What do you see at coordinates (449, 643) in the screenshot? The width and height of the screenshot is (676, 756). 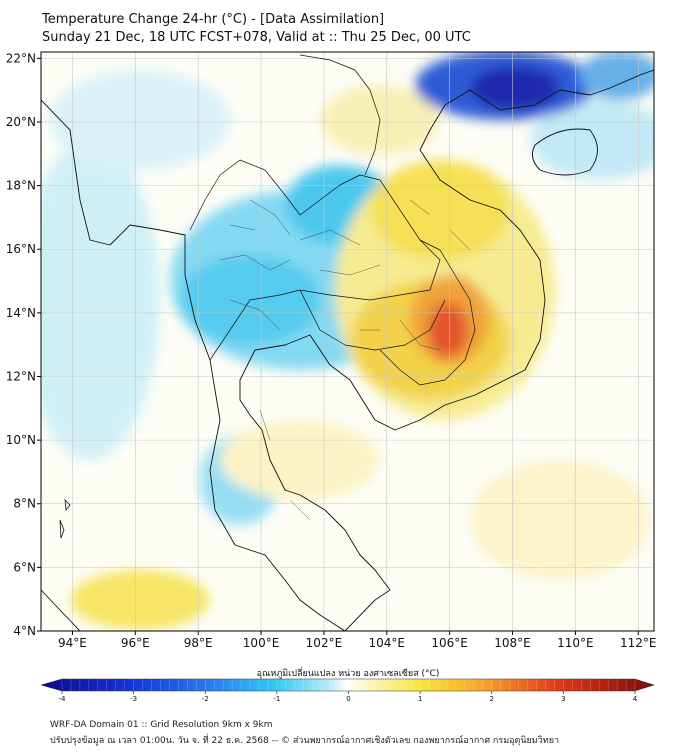 I see `lon-tick-label: 106°E` at bounding box center [449, 643].